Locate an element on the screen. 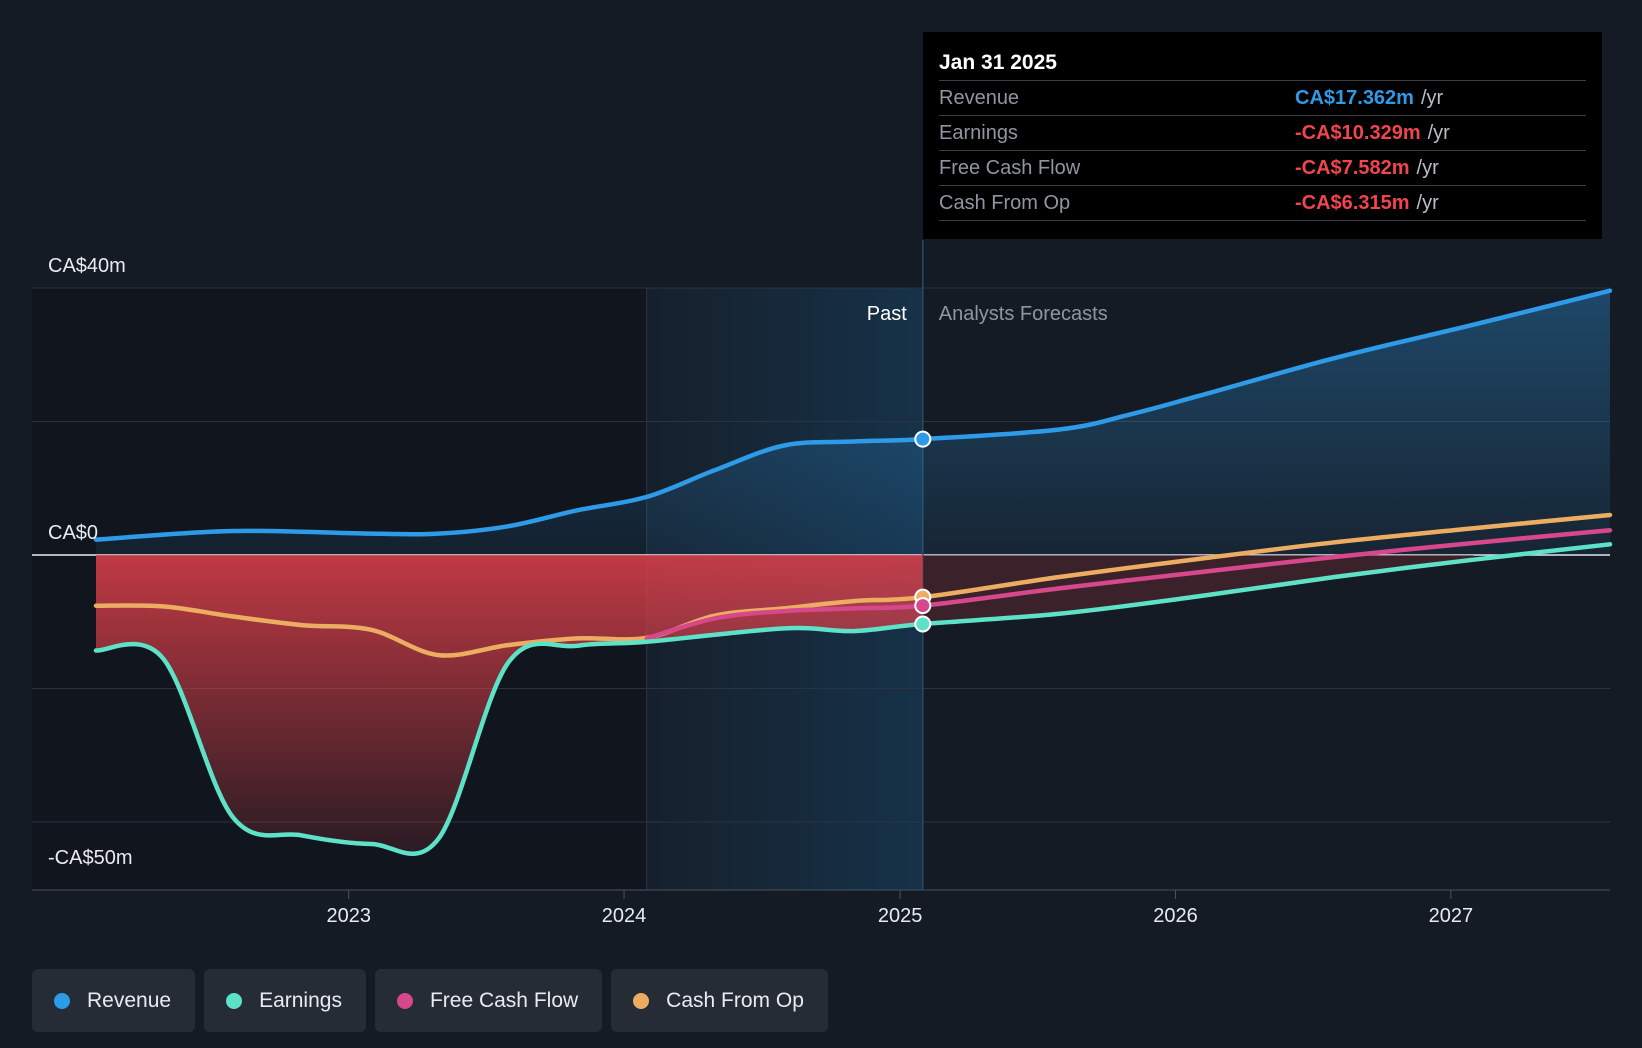  tooltip-value: CA$17.362m is located at coordinates (1354, 98).